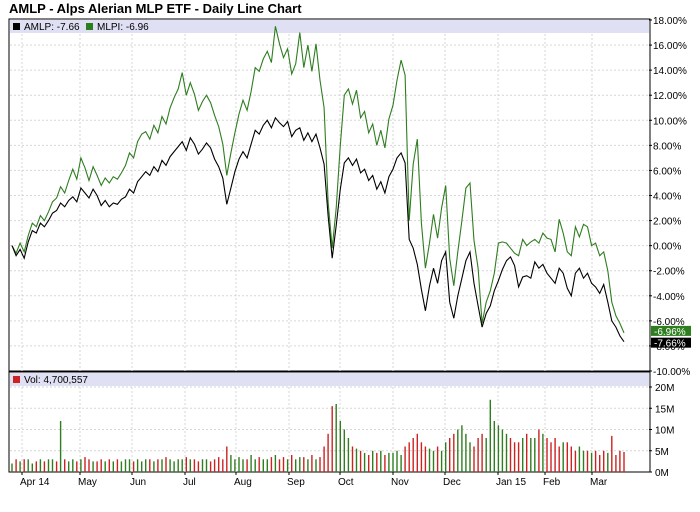 The height and width of the screenshot is (512, 700). I want to click on legend-label-mlpi: MLPI: -6.96, so click(123, 27).